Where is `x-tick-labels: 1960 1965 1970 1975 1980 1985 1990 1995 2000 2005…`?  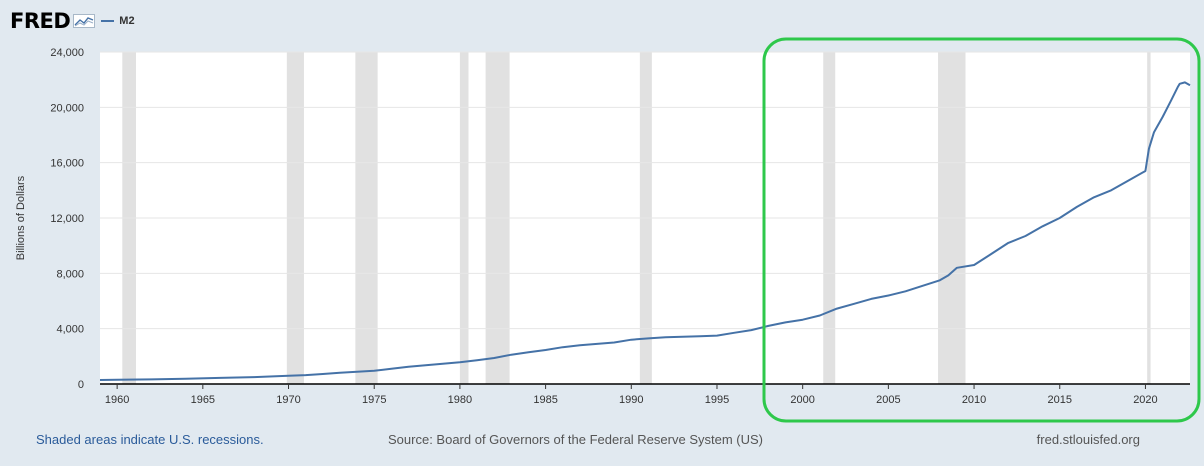
x-tick-labels: 1960 1965 1970 1975 1980 1985 1990 1995 2000 2005… is located at coordinates (631, 395).